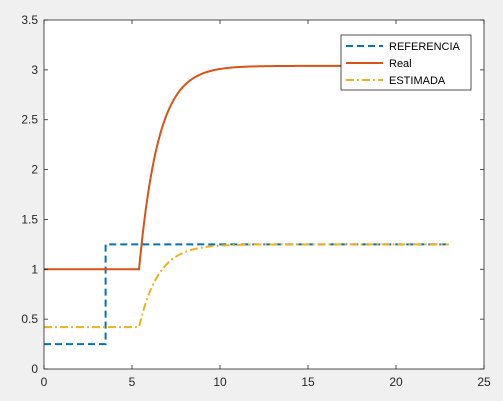 The height and width of the screenshot is (401, 503). Describe the element at coordinates (425, 47) in the screenshot. I see `legend-label: REFERENCIA` at that location.